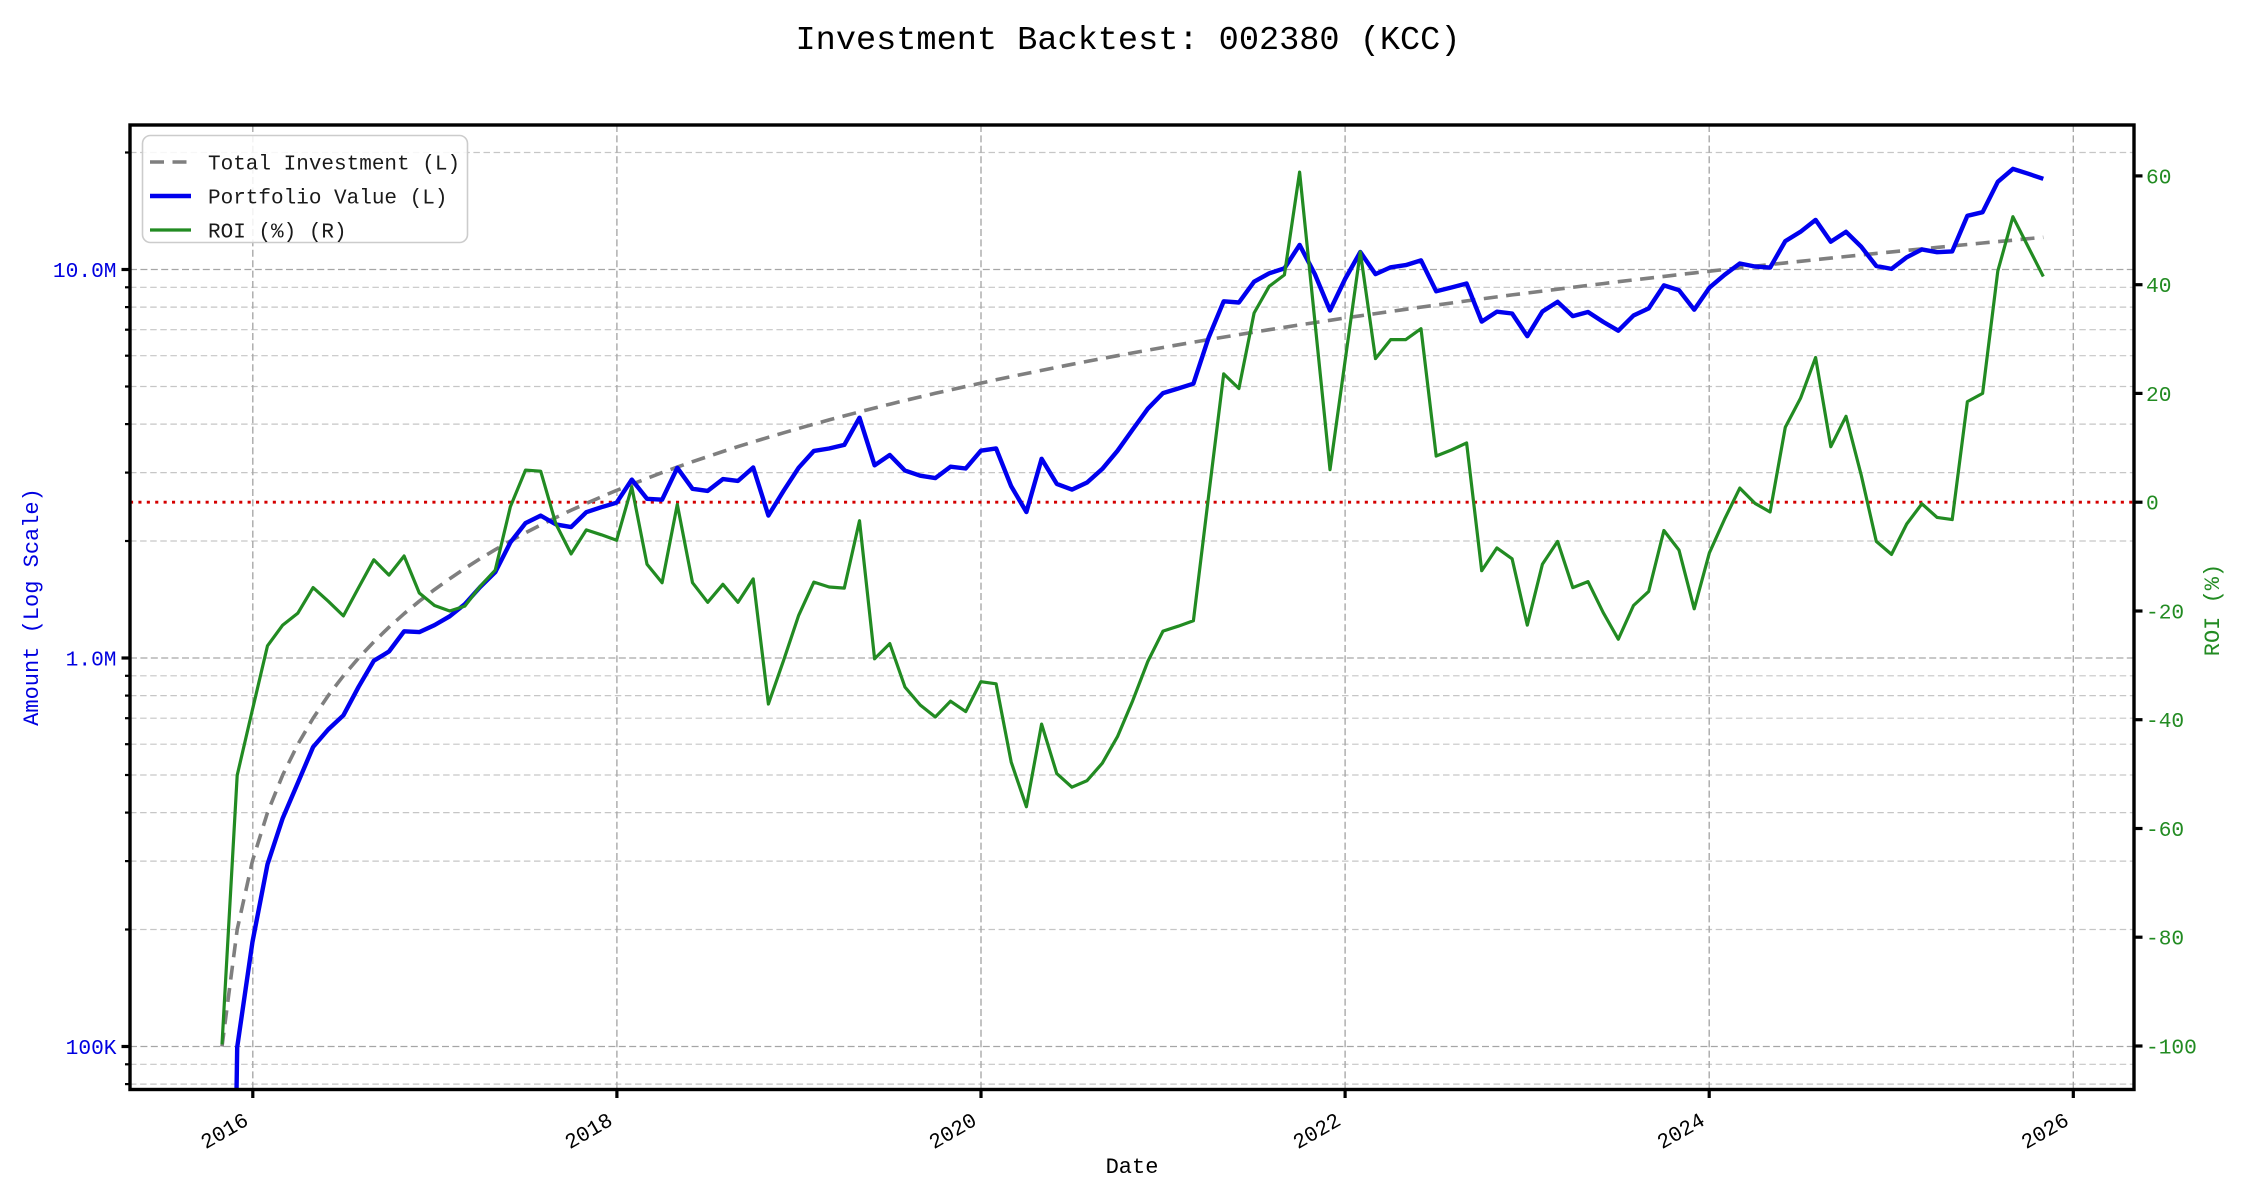 The image size is (2250, 1200). What do you see at coordinates (2158, 178) in the screenshot?
I see `svg-text: 60` at bounding box center [2158, 178].